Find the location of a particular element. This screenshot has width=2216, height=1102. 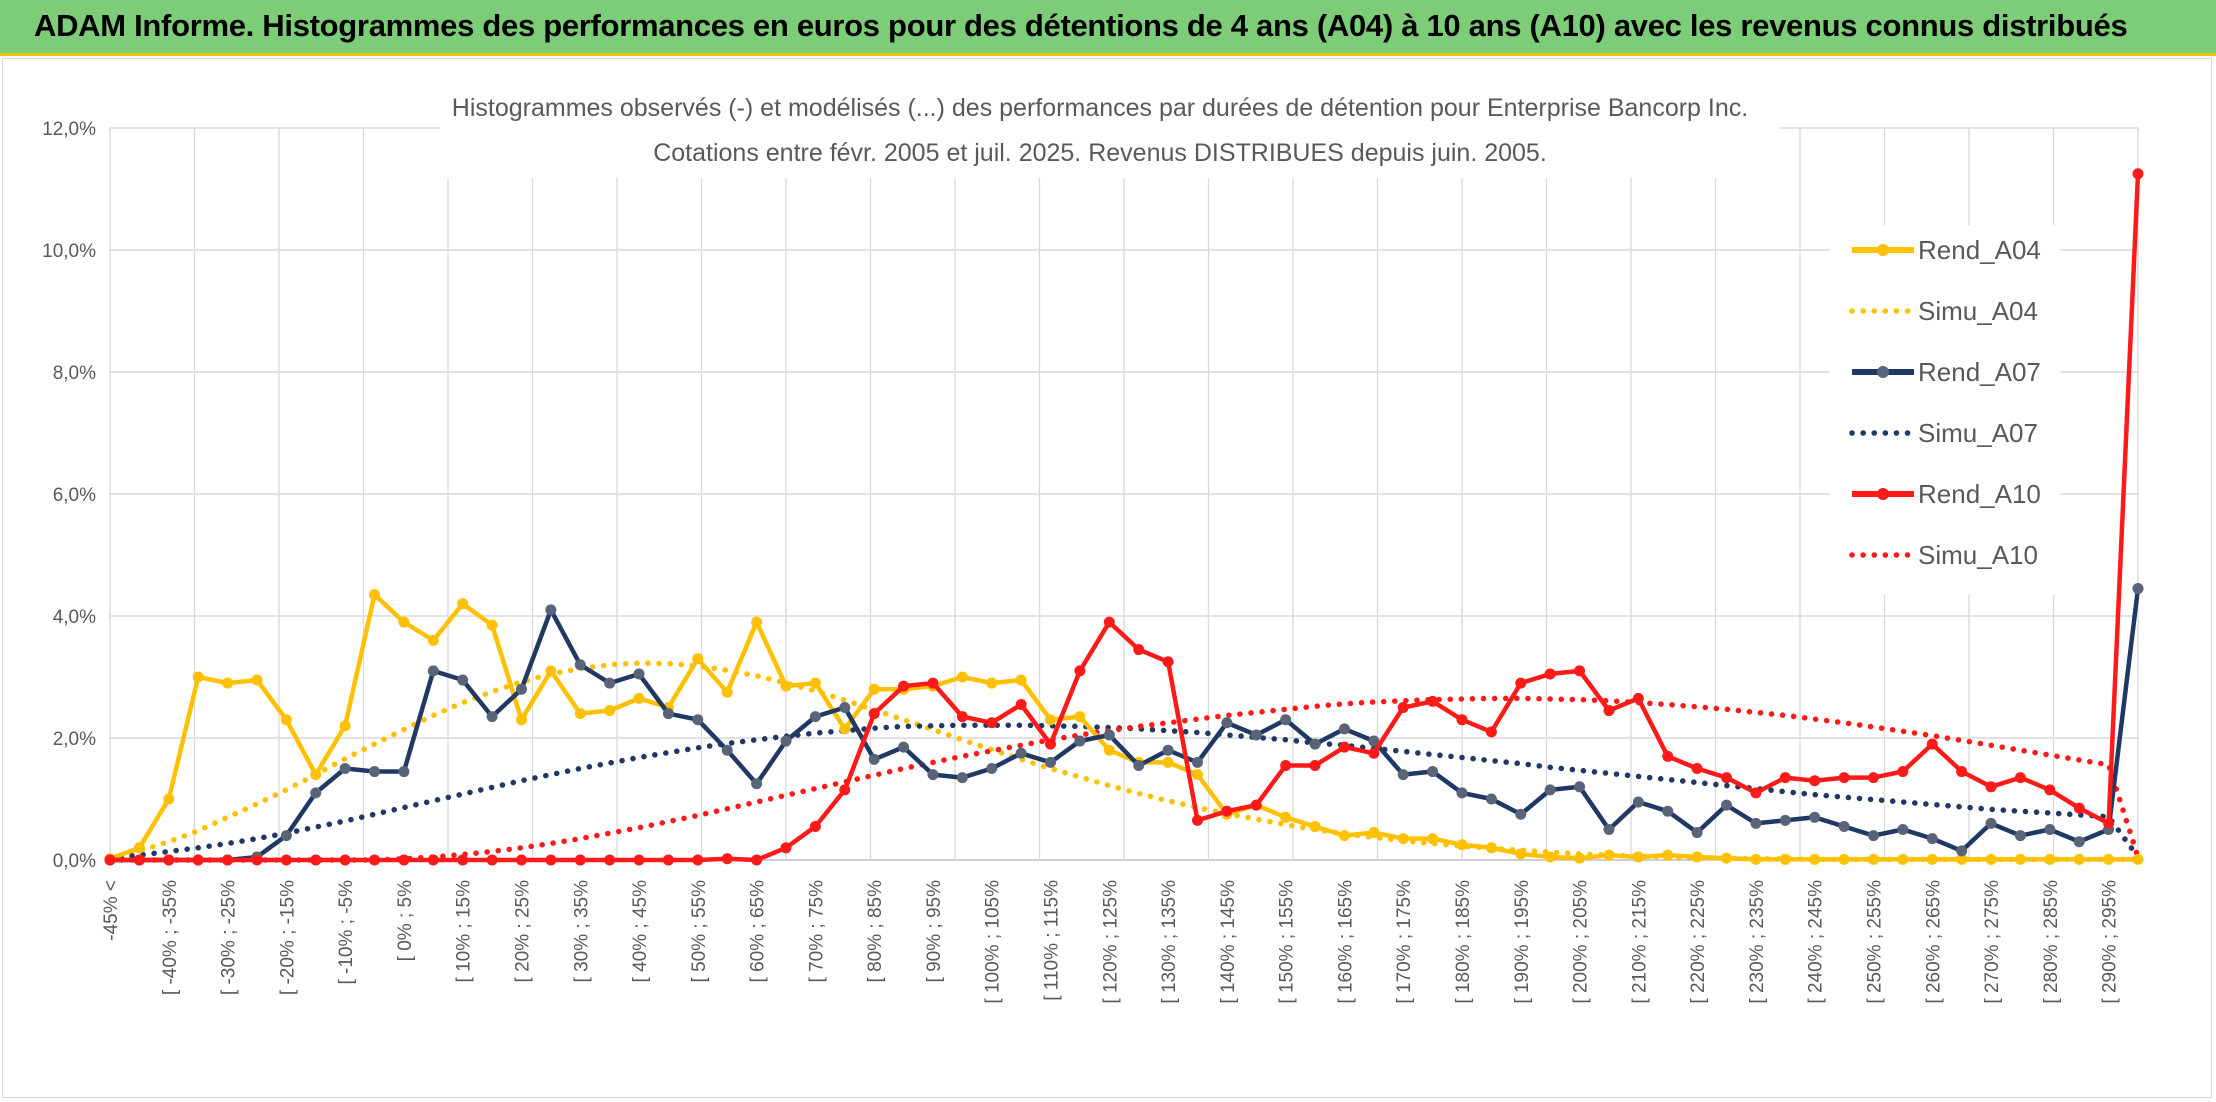

series-line-simu_a07 is located at coordinates (1124, 792).